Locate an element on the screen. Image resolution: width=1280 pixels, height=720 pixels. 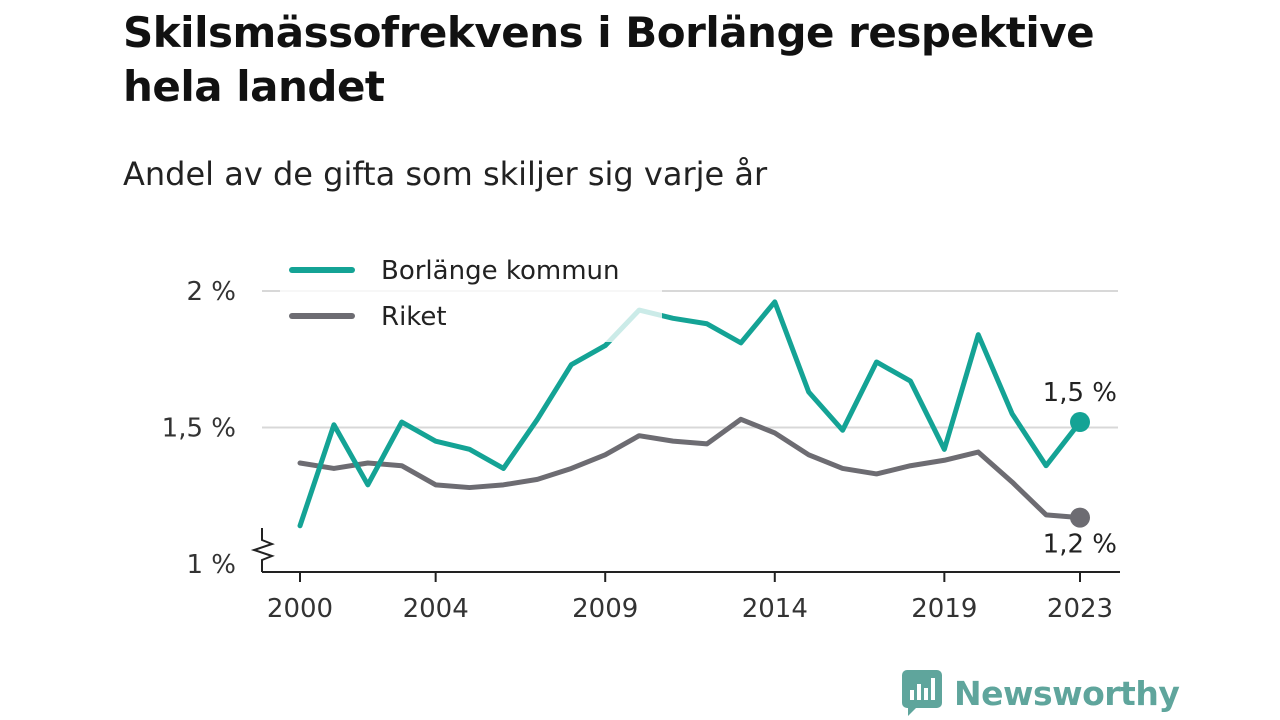
legend-label: Riket is located at coordinates (414, 317).